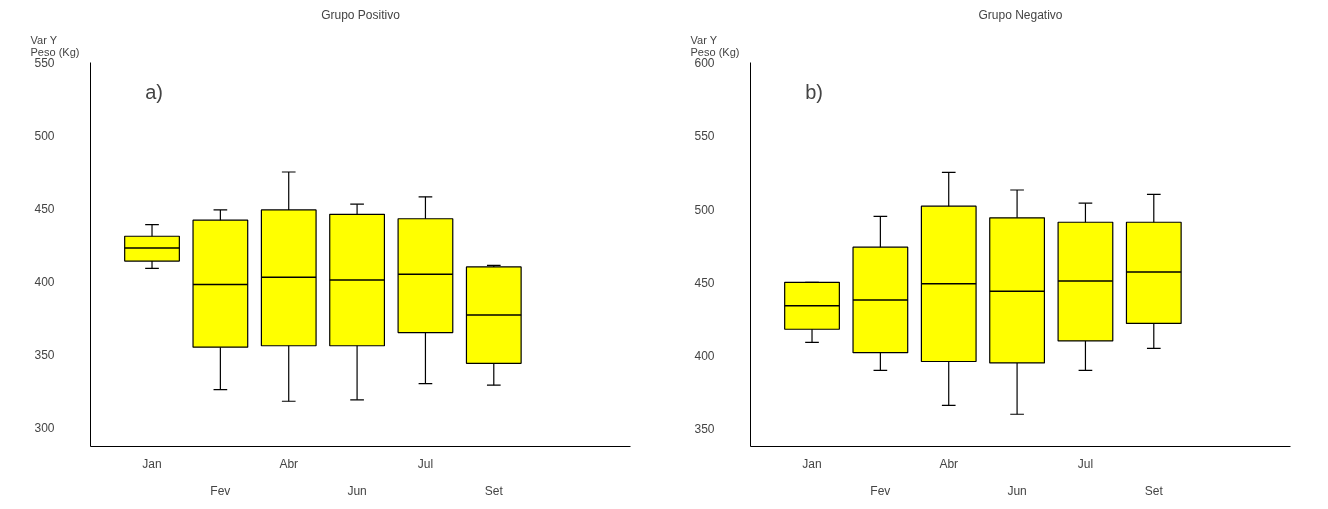  Describe the element at coordinates (44, 428) in the screenshot. I see `y-tick-label: 300` at that location.